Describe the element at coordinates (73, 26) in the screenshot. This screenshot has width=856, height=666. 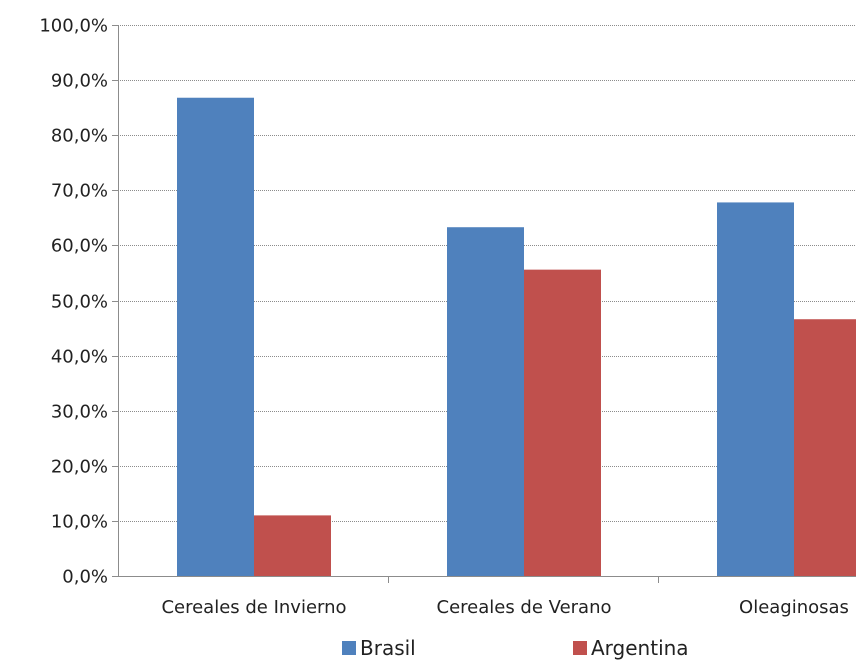
I see `y-tick-label: 100,0%` at that location.